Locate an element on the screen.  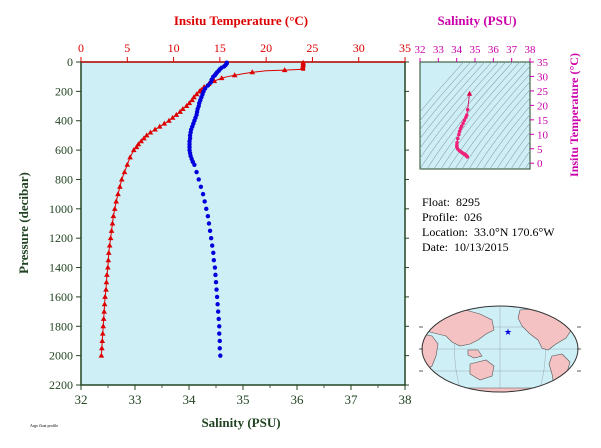
location-row: Location: 33.0°N 170.6°W is located at coordinates (488, 232).